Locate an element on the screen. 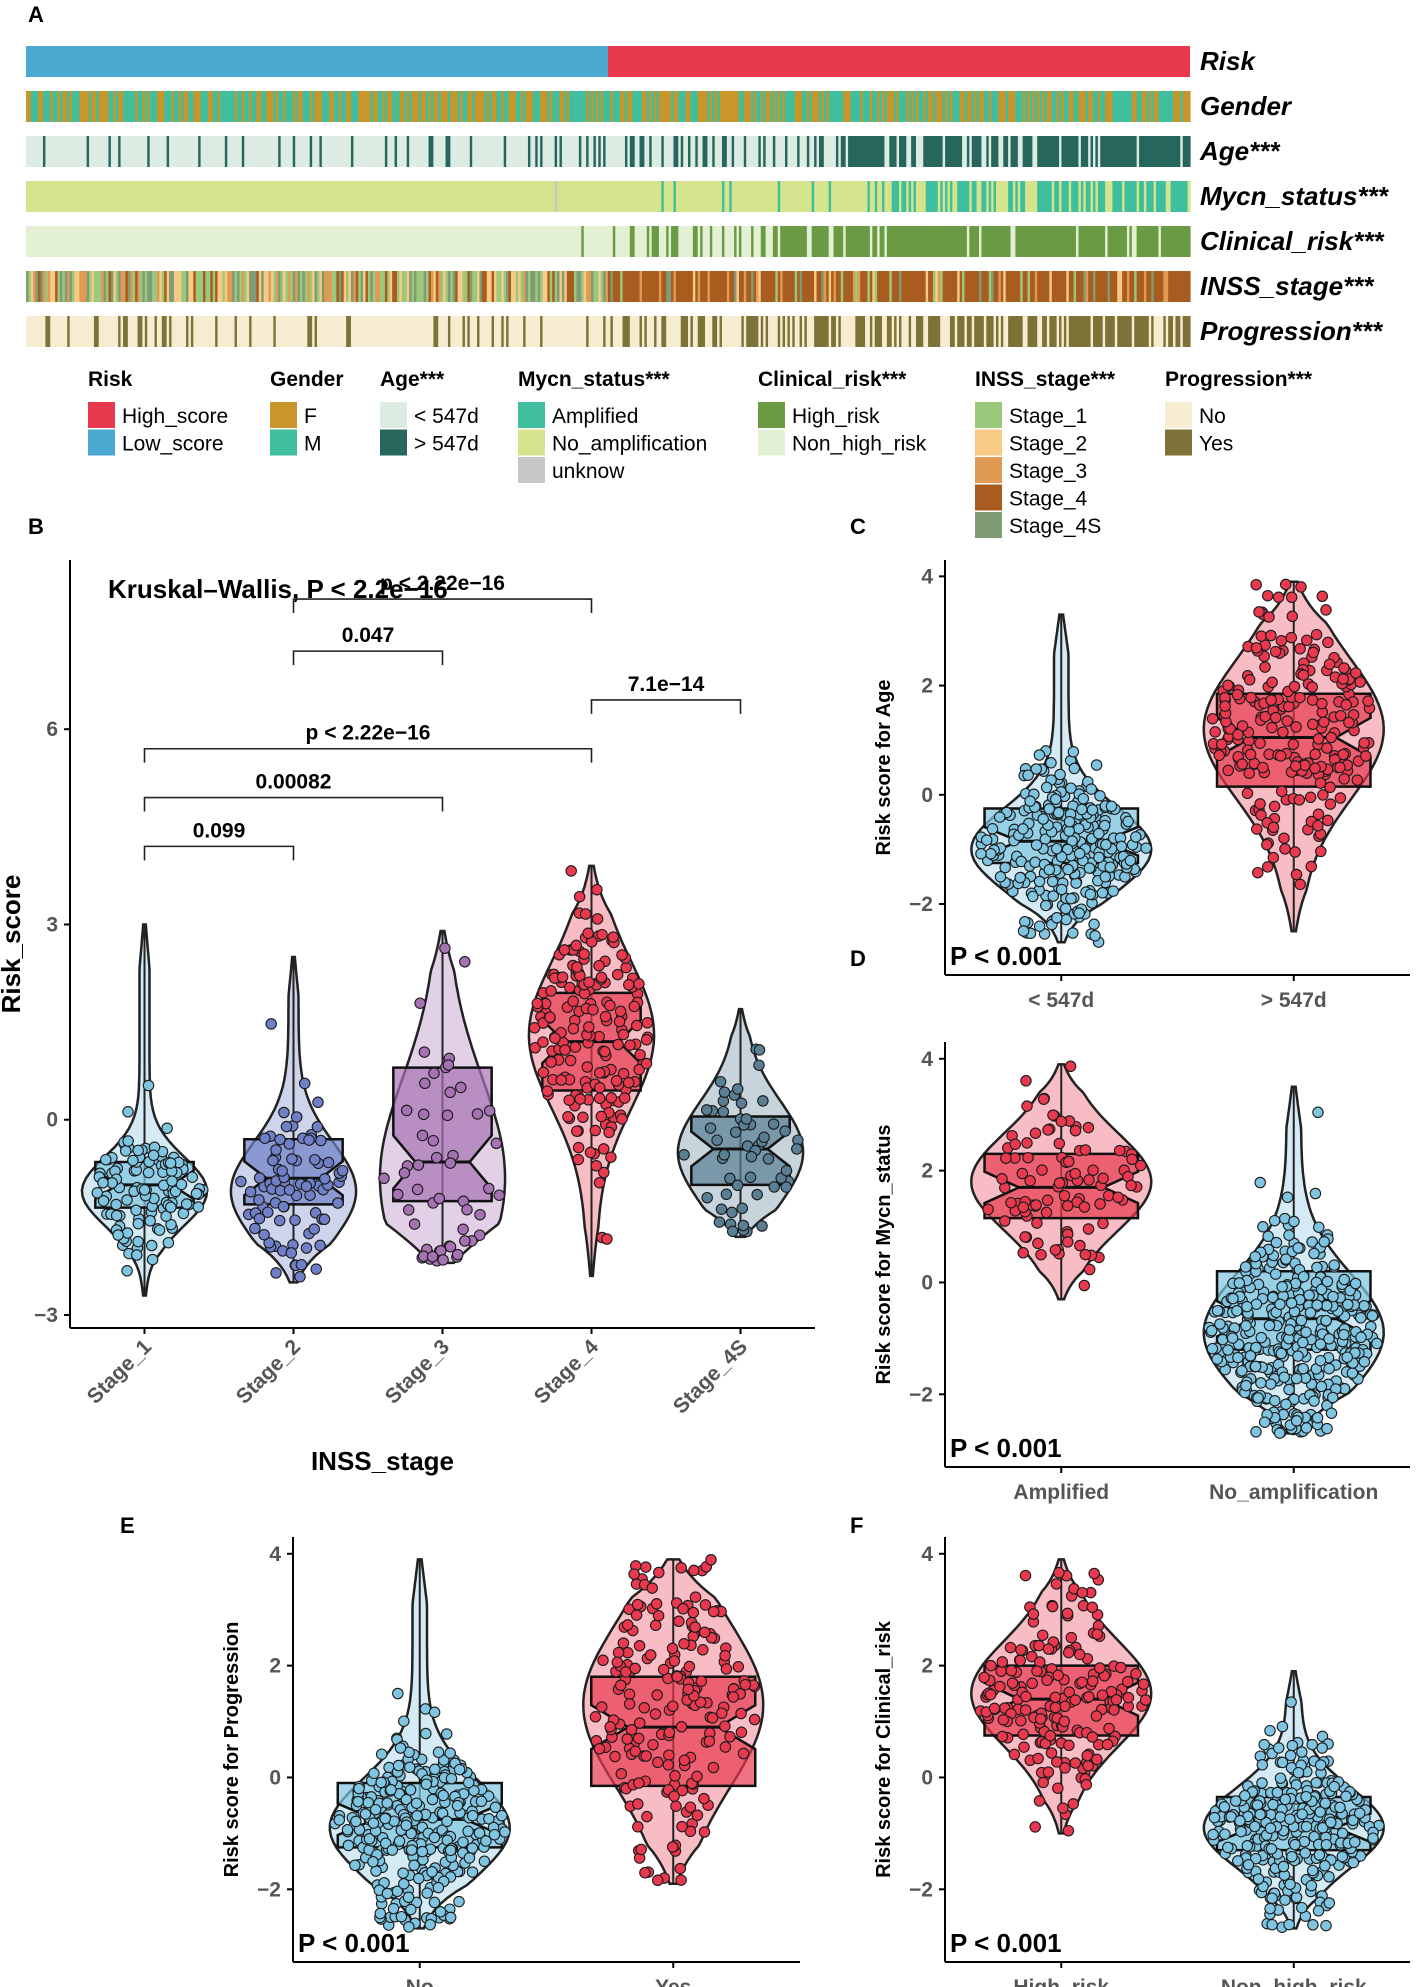 This screenshot has height=1987, width=1417. p-value-label: P < 0.001 is located at coordinates (1006, 1943).